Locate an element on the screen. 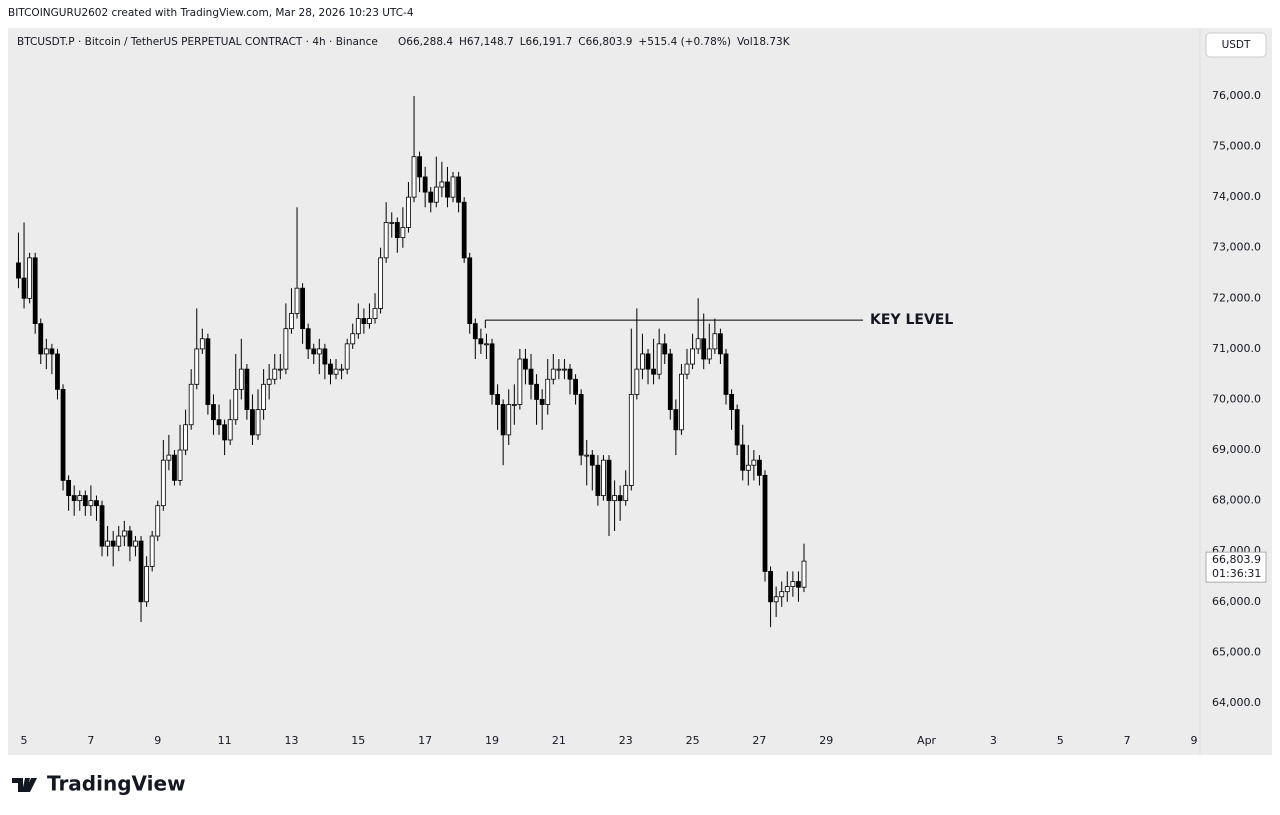  x-tick-label: 21 is located at coordinates (559, 740).